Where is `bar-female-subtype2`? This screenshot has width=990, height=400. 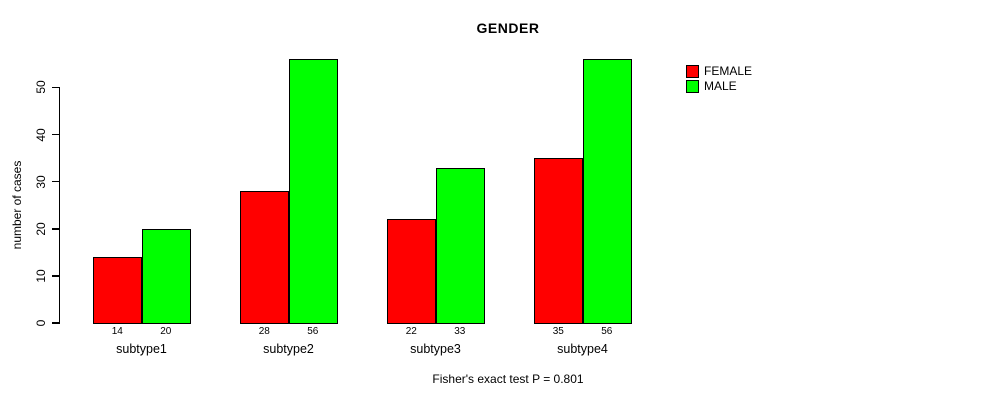 bar-female-subtype2 is located at coordinates (264, 257).